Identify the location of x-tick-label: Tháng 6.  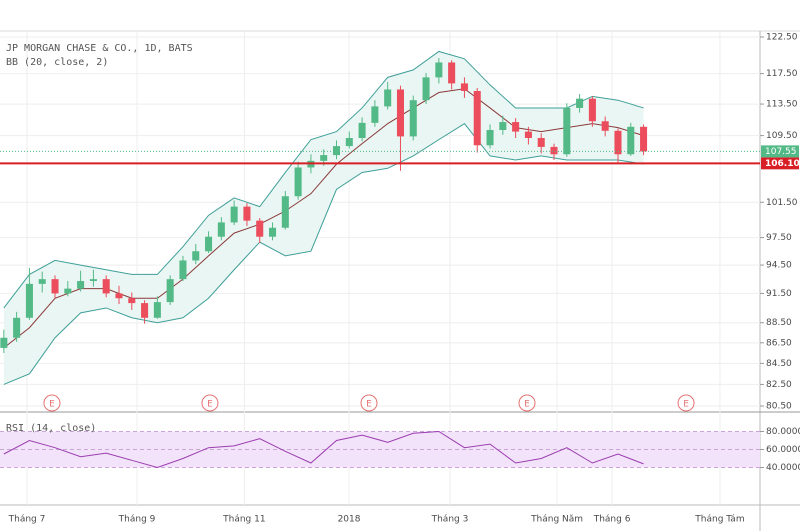
(612, 520).